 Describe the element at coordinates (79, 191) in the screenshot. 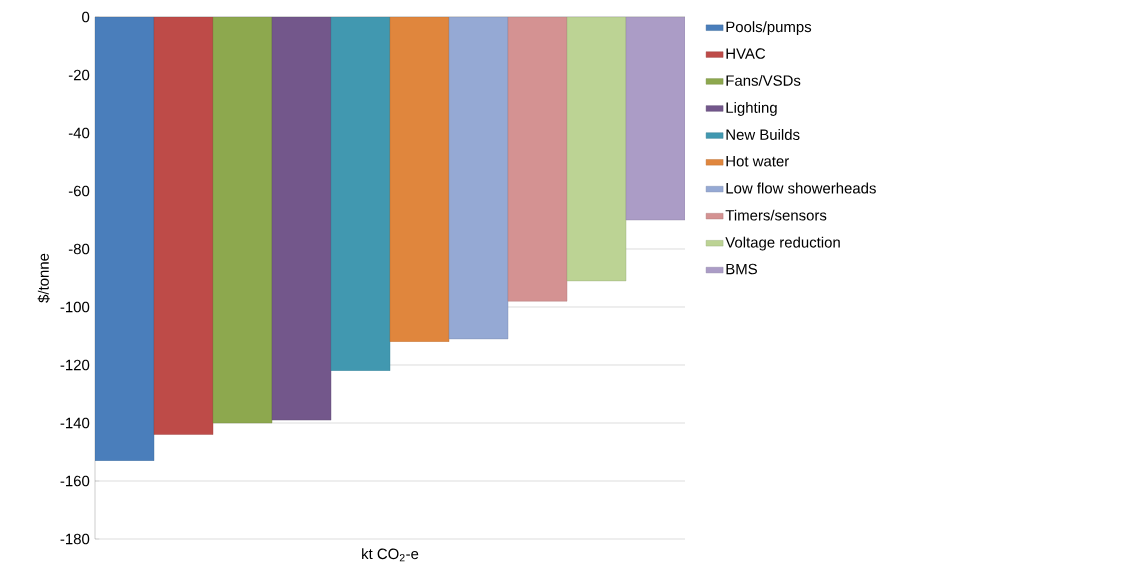

I see `y-tick-label: -60` at that location.